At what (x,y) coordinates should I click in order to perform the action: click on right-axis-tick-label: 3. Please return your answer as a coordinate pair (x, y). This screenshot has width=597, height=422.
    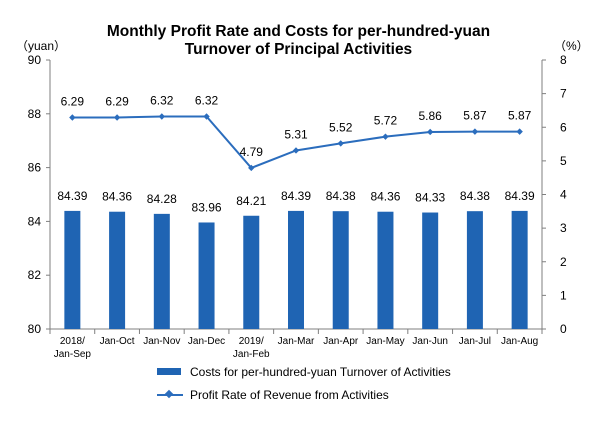
    Looking at the image, I should click on (563, 228).